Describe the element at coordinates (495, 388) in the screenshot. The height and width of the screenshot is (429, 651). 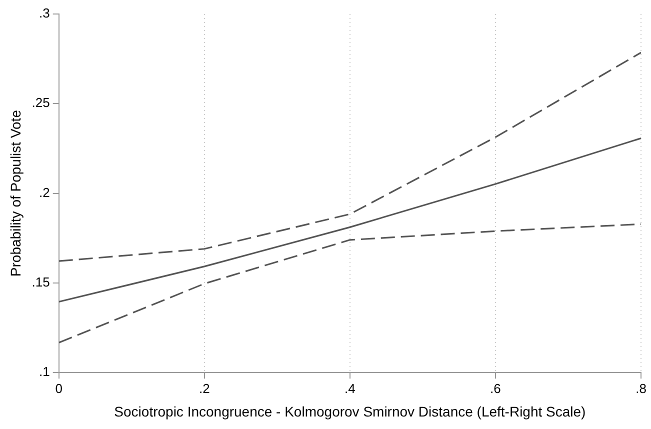
I see `x-tick-label: .6` at that location.